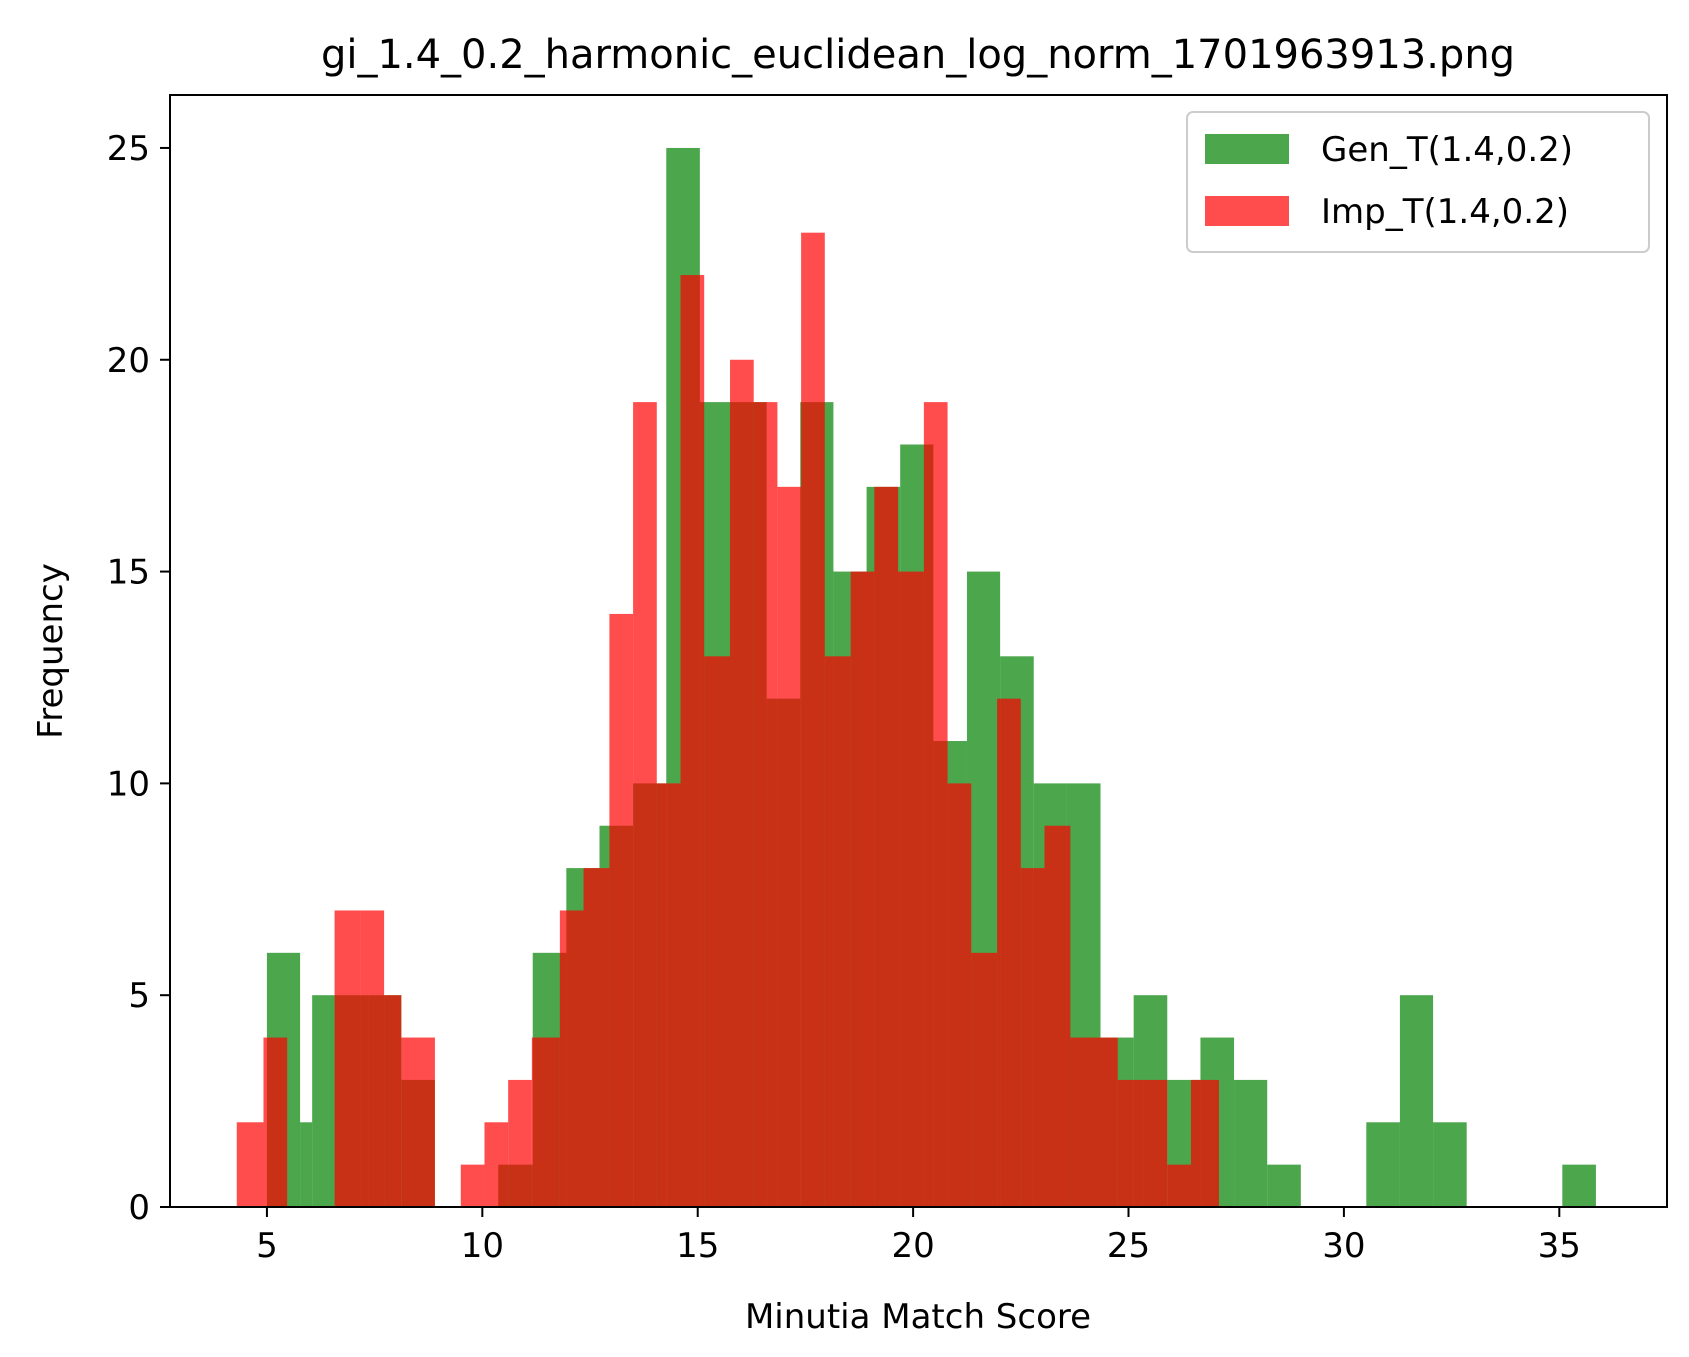 Image resolution: width=1689 pixels, height=1357 pixels. I want to click on x-axis-label: Minutia Match Score, so click(918, 1317).